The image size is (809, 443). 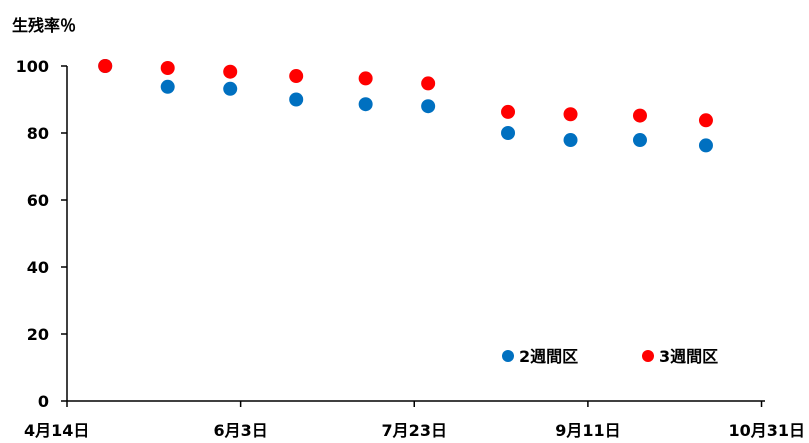 What do you see at coordinates (766, 430) in the screenshot?
I see `x-tick-label: 10月31日` at bounding box center [766, 430].